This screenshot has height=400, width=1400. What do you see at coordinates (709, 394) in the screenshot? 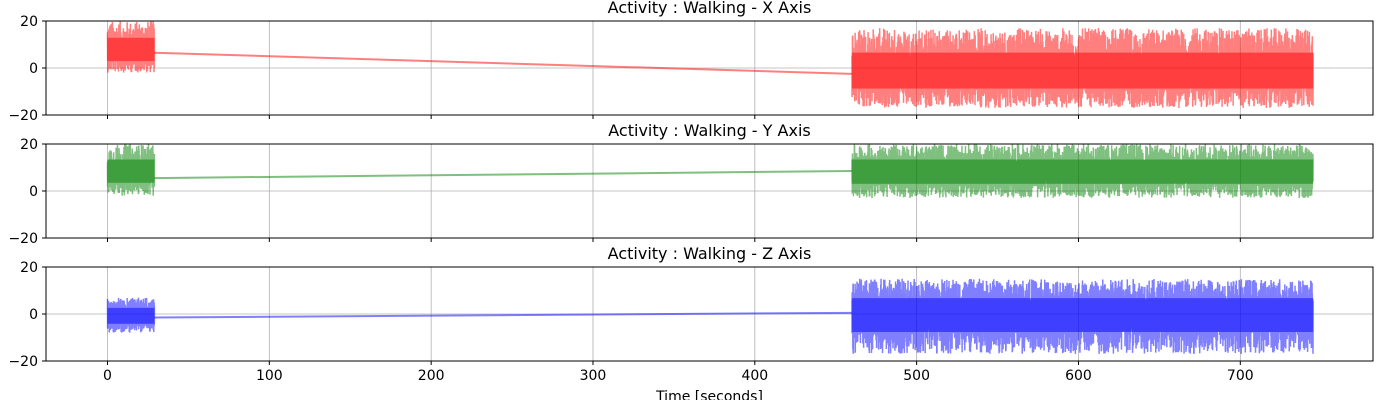
I see `x-axis-label: Time [seconds]` at bounding box center [709, 394].